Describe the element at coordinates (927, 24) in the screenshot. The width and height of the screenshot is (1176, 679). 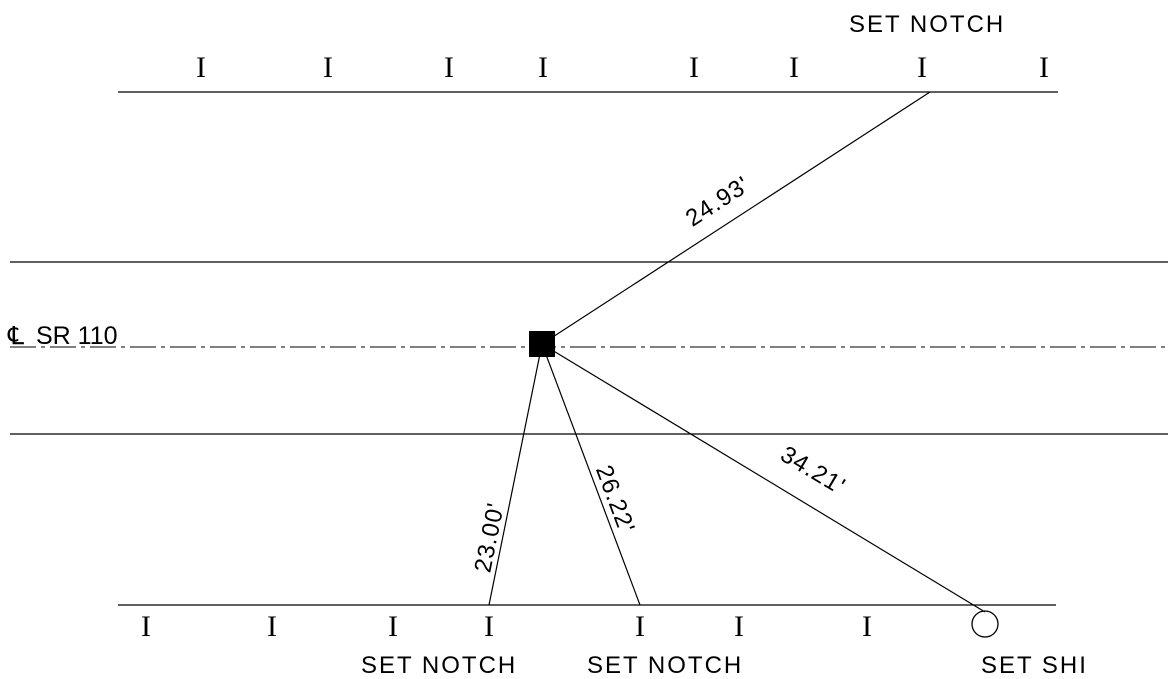
I see `label-set-notch-top: SET NOTCH` at that location.